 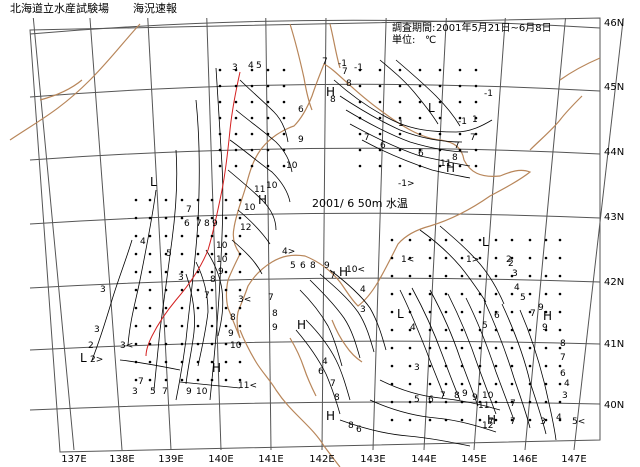 I want to click on contour-label: -1>, so click(x=406, y=184).